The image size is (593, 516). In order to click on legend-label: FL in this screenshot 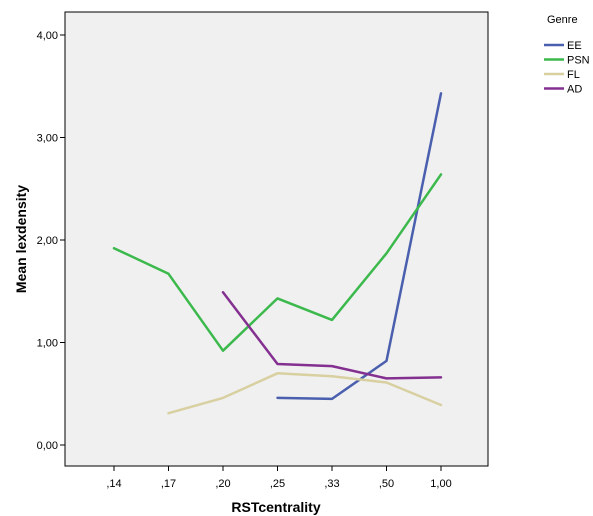, I will do `click(573, 75)`.